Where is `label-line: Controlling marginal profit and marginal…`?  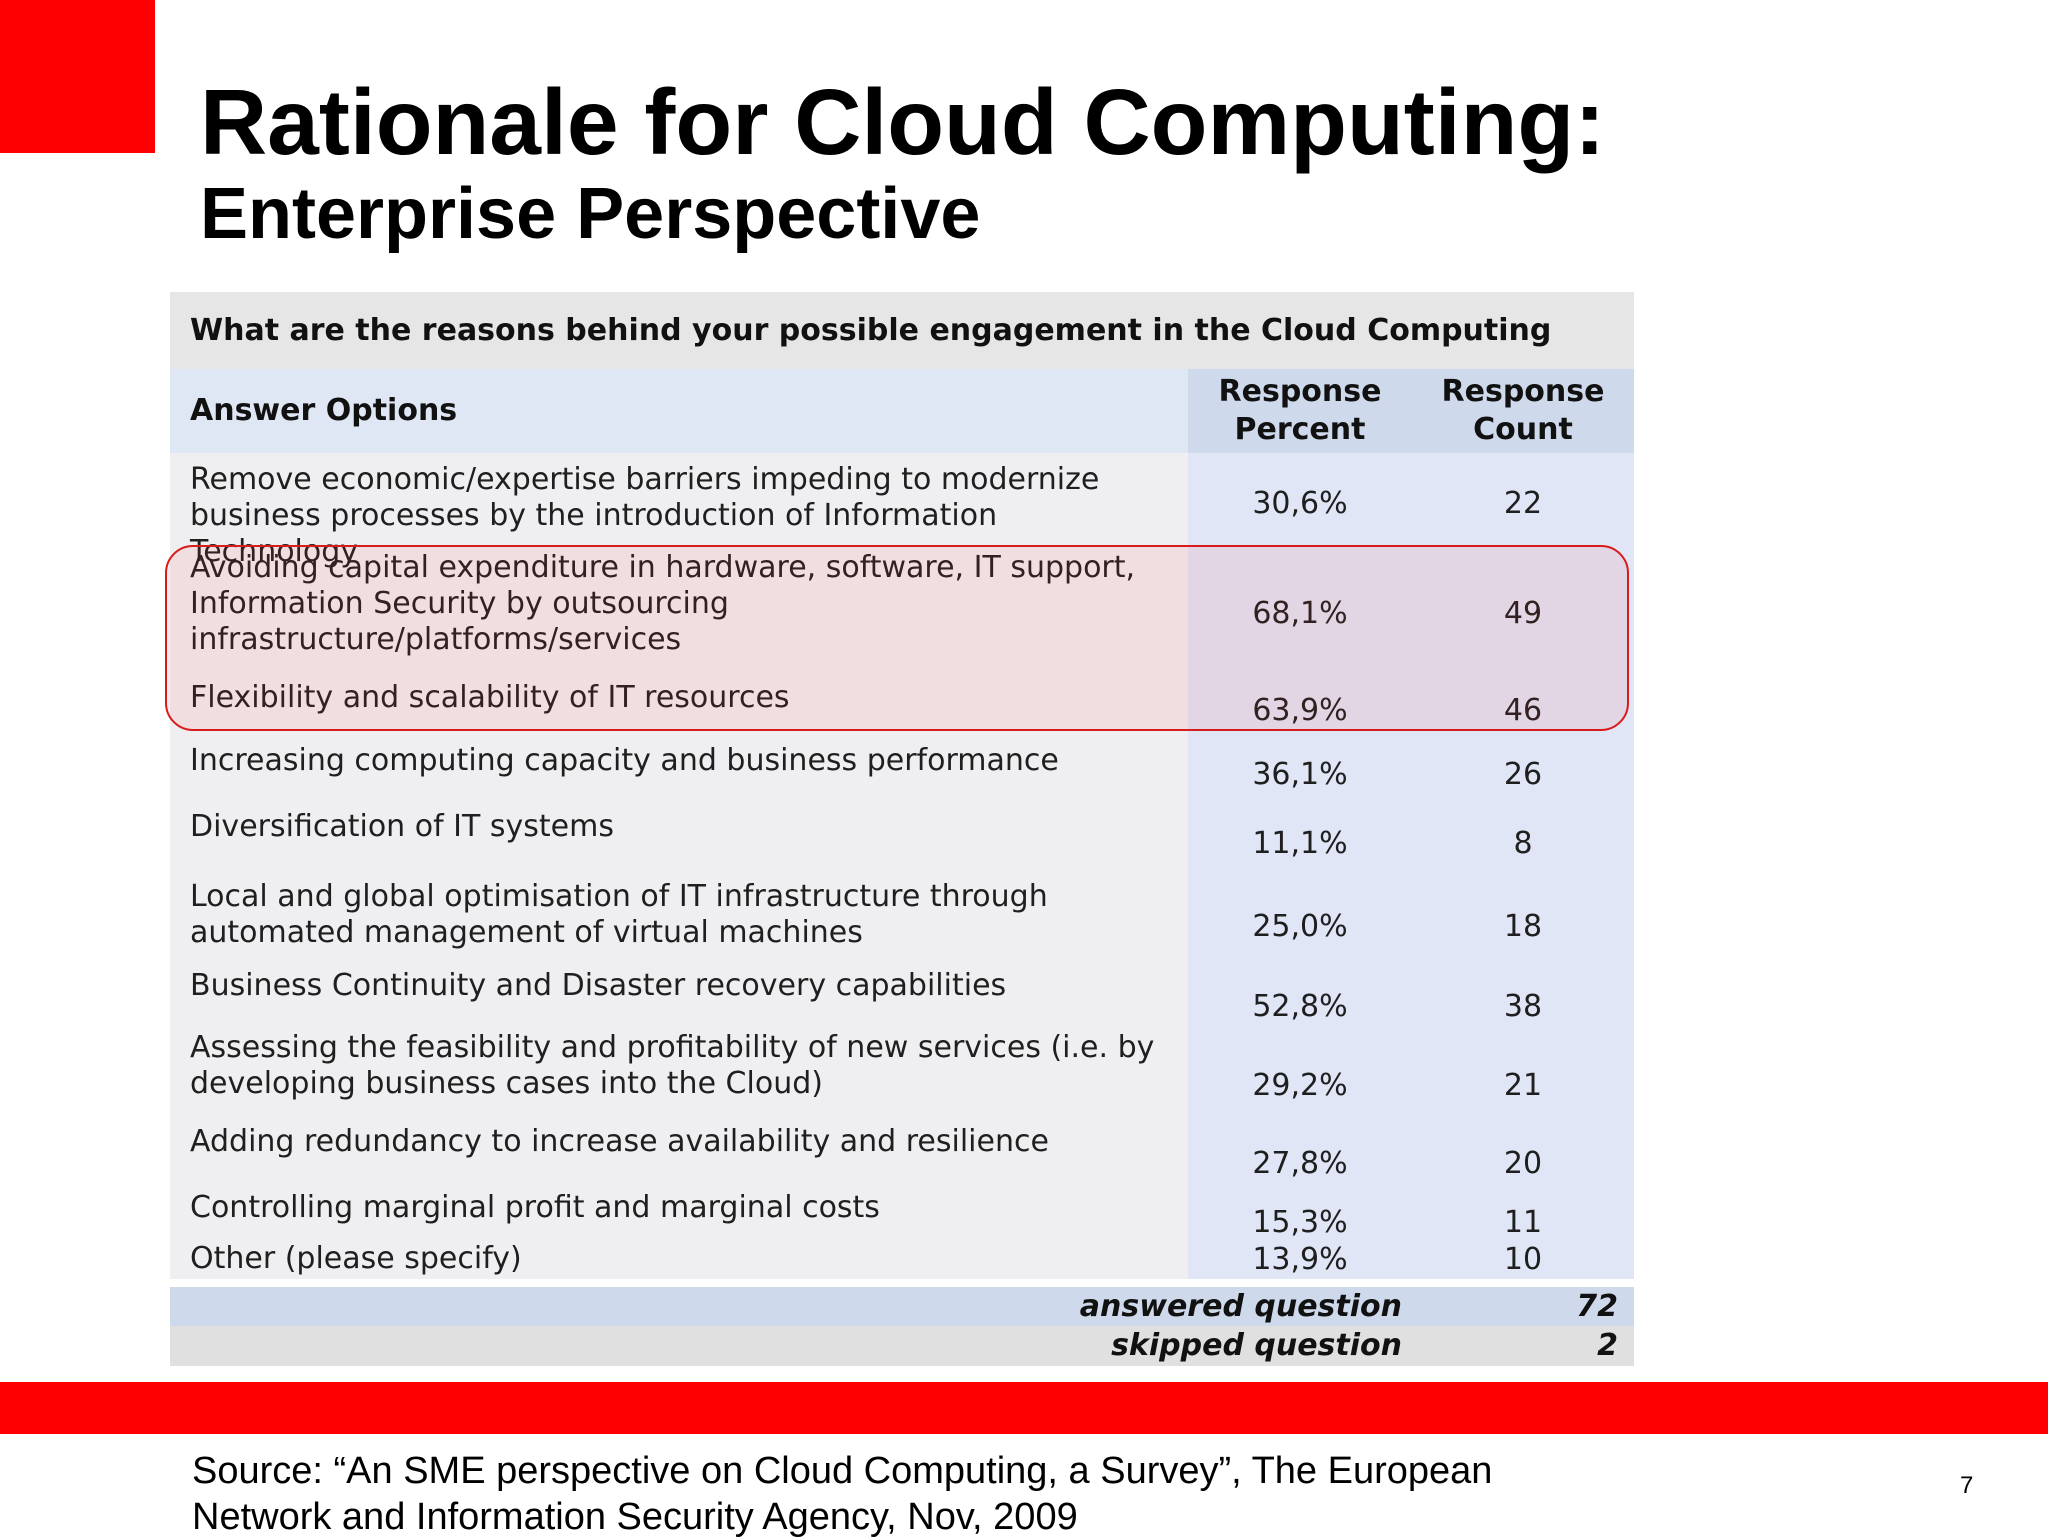
label-line: Controlling marginal profit and marginal… is located at coordinates (535, 1207).